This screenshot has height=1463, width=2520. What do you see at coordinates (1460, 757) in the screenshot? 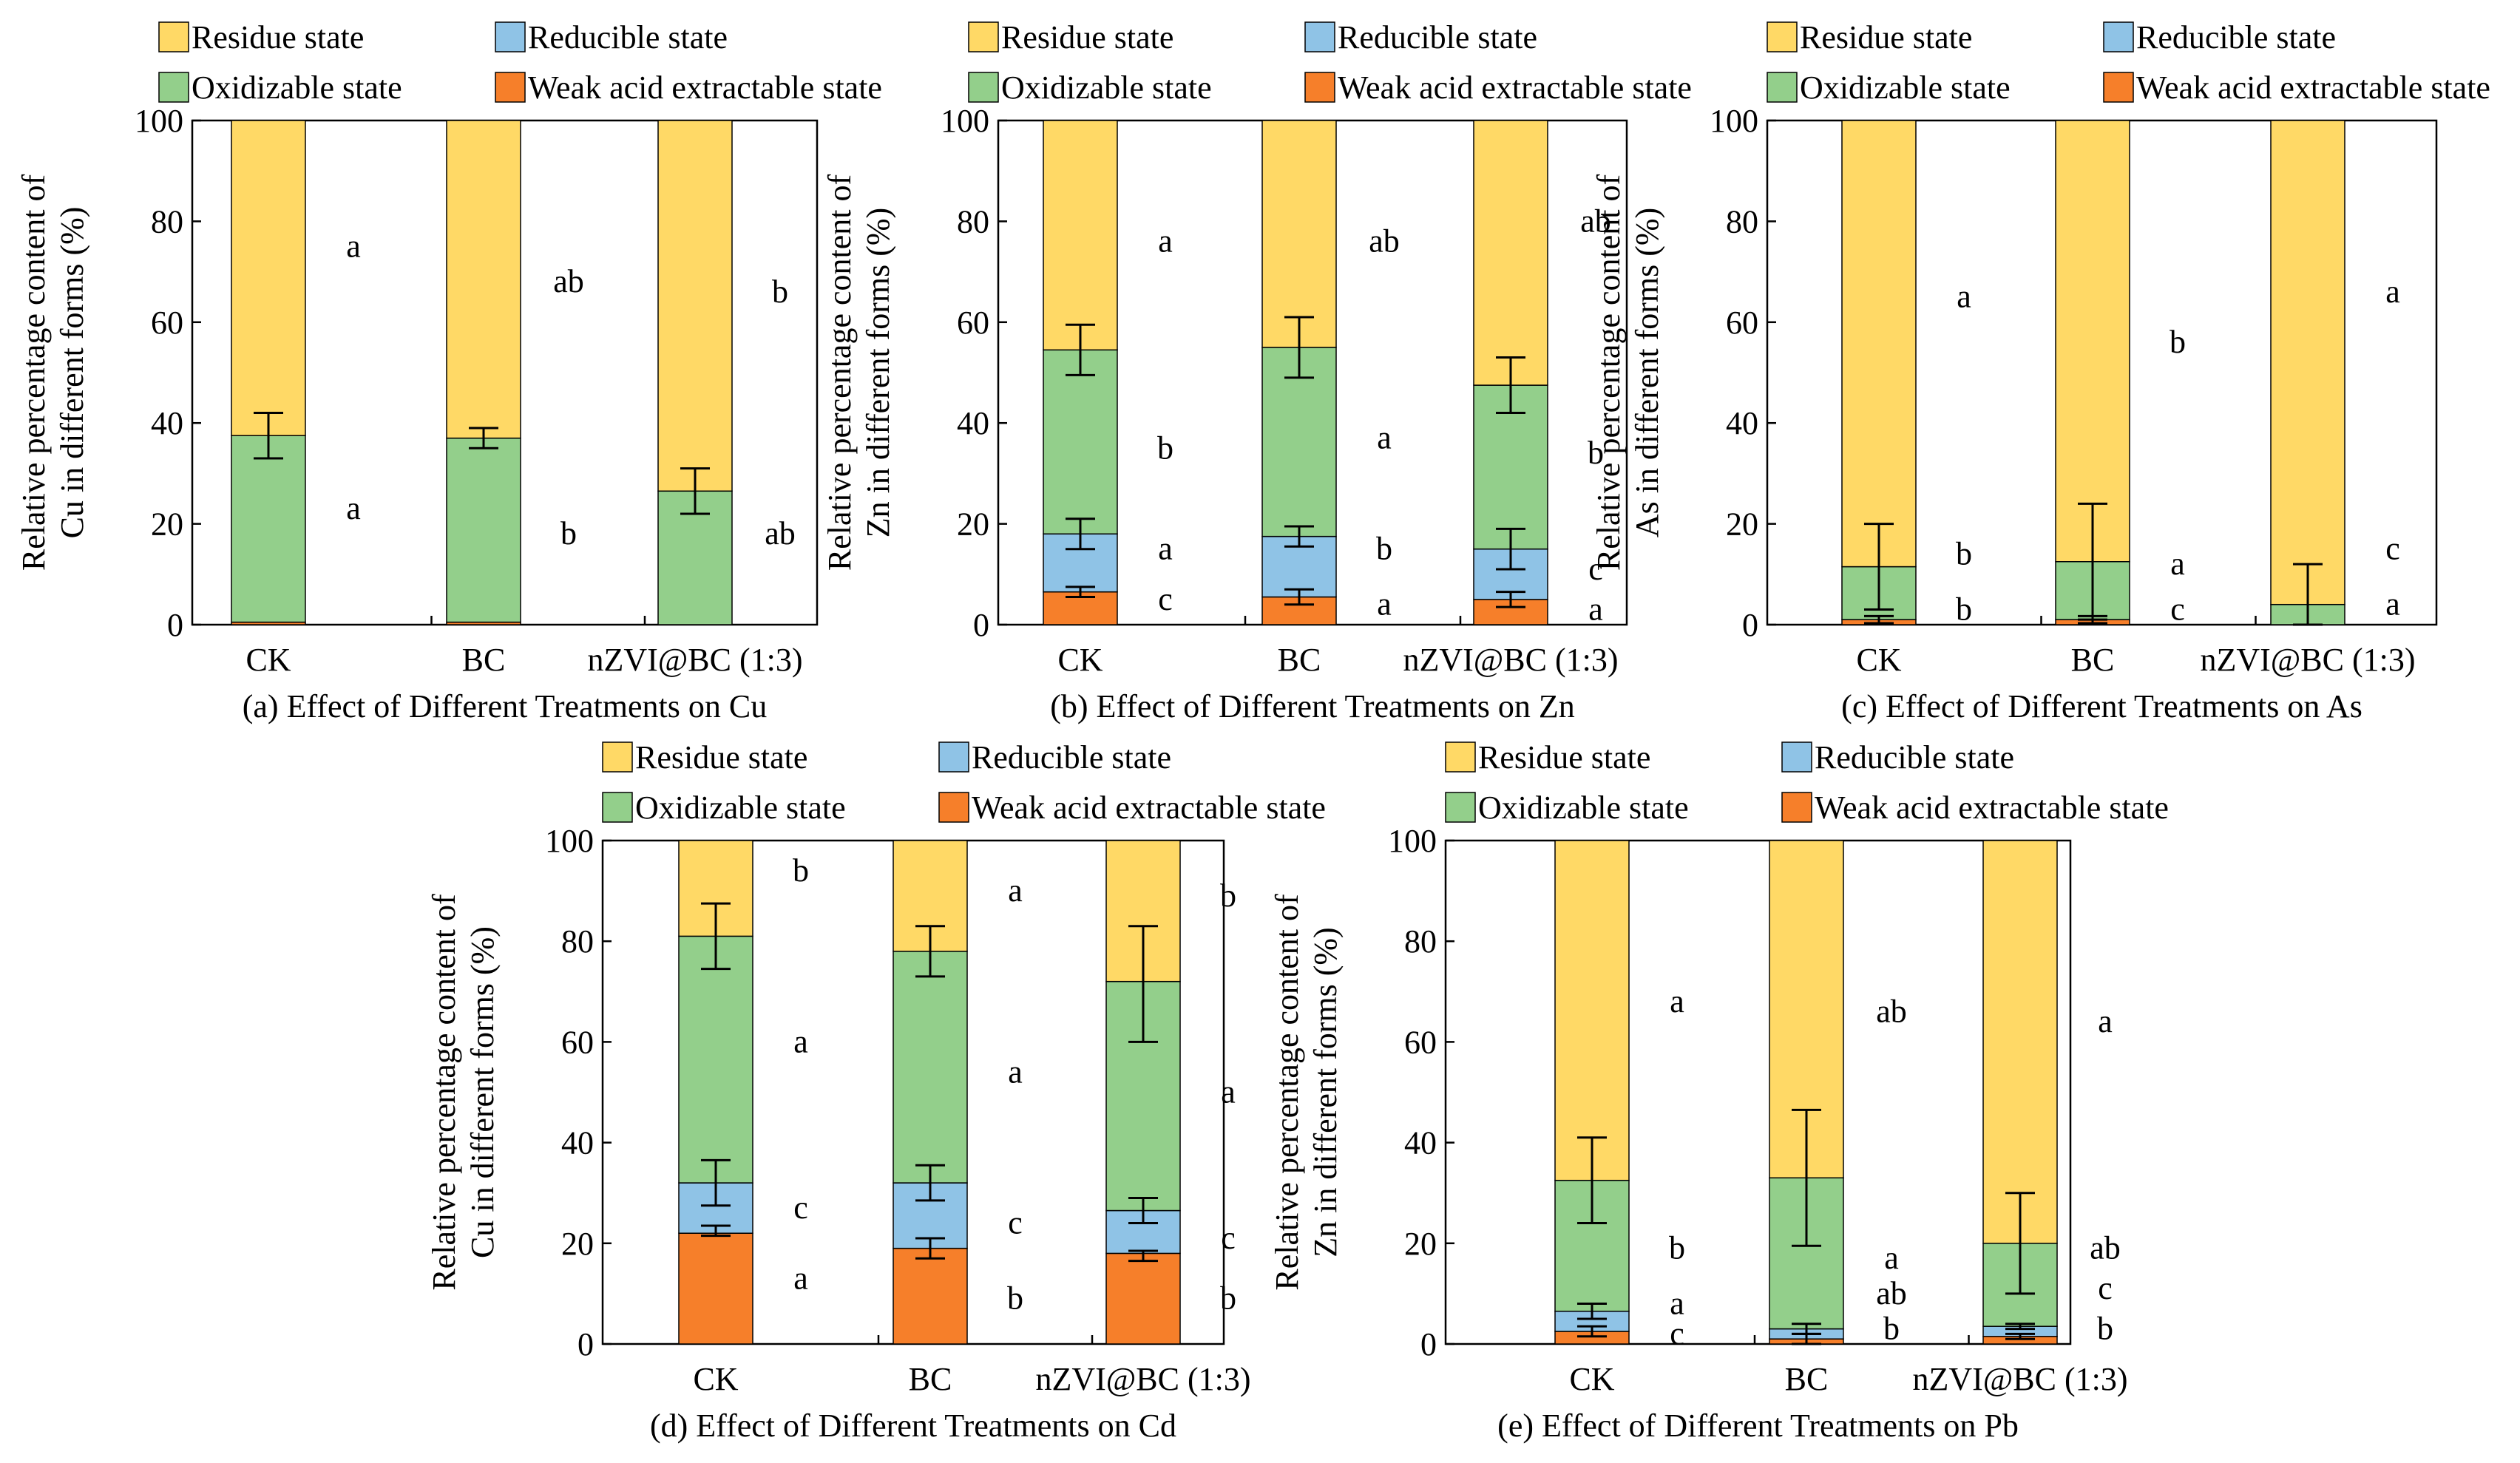
I see `legend-swatch-residue` at bounding box center [1460, 757].